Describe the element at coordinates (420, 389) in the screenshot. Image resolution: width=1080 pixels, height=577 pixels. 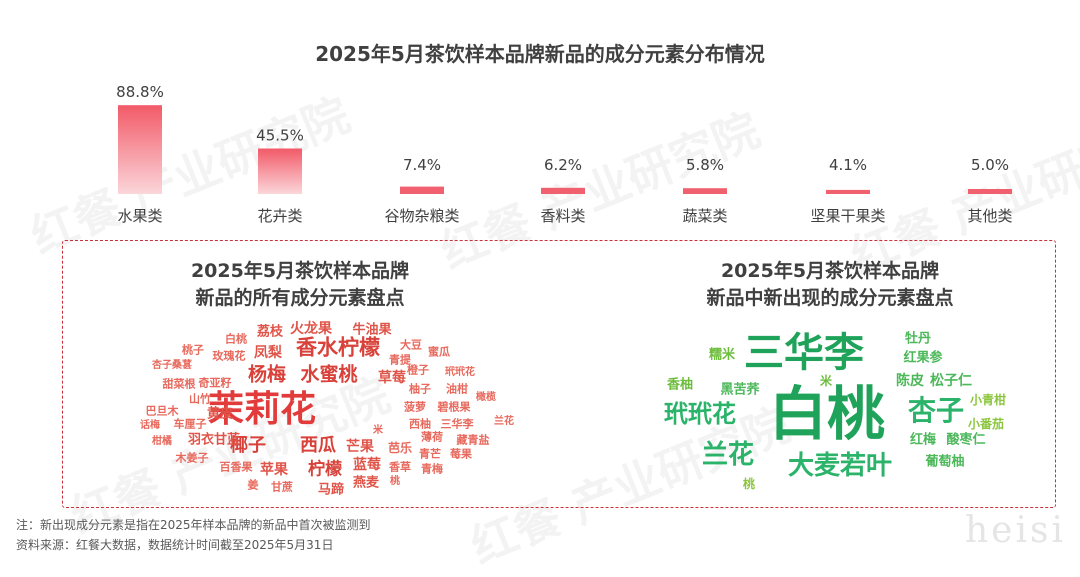
I see `left-cloud-word: 柚子` at that location.